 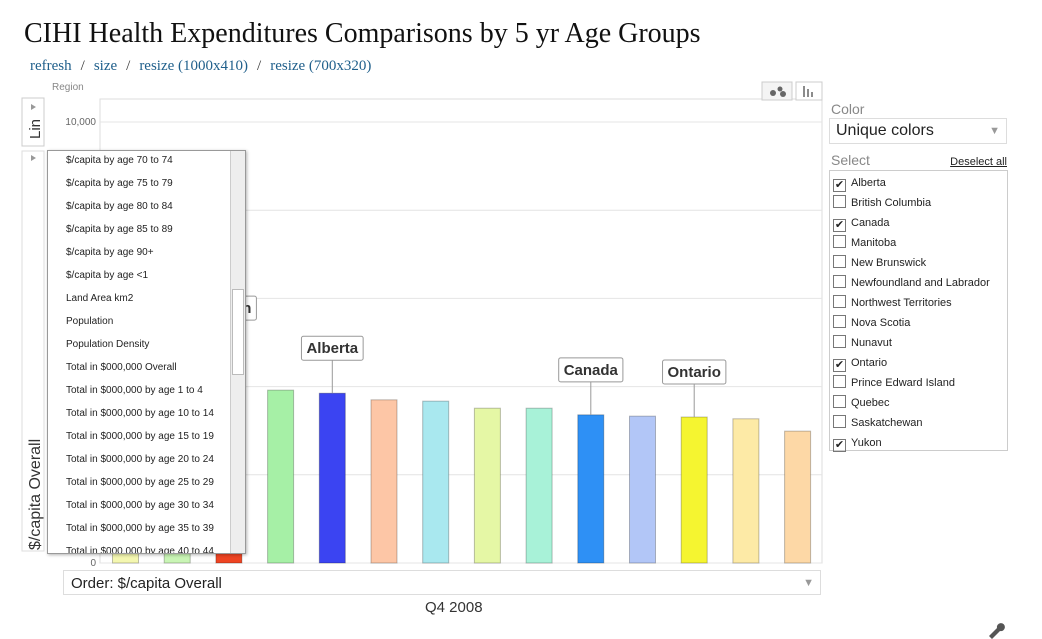 What do you see at coordinates (918, 443) in the screenshot?
I see `region-item: ✔ Yukon` at bounding box center [918, 443].